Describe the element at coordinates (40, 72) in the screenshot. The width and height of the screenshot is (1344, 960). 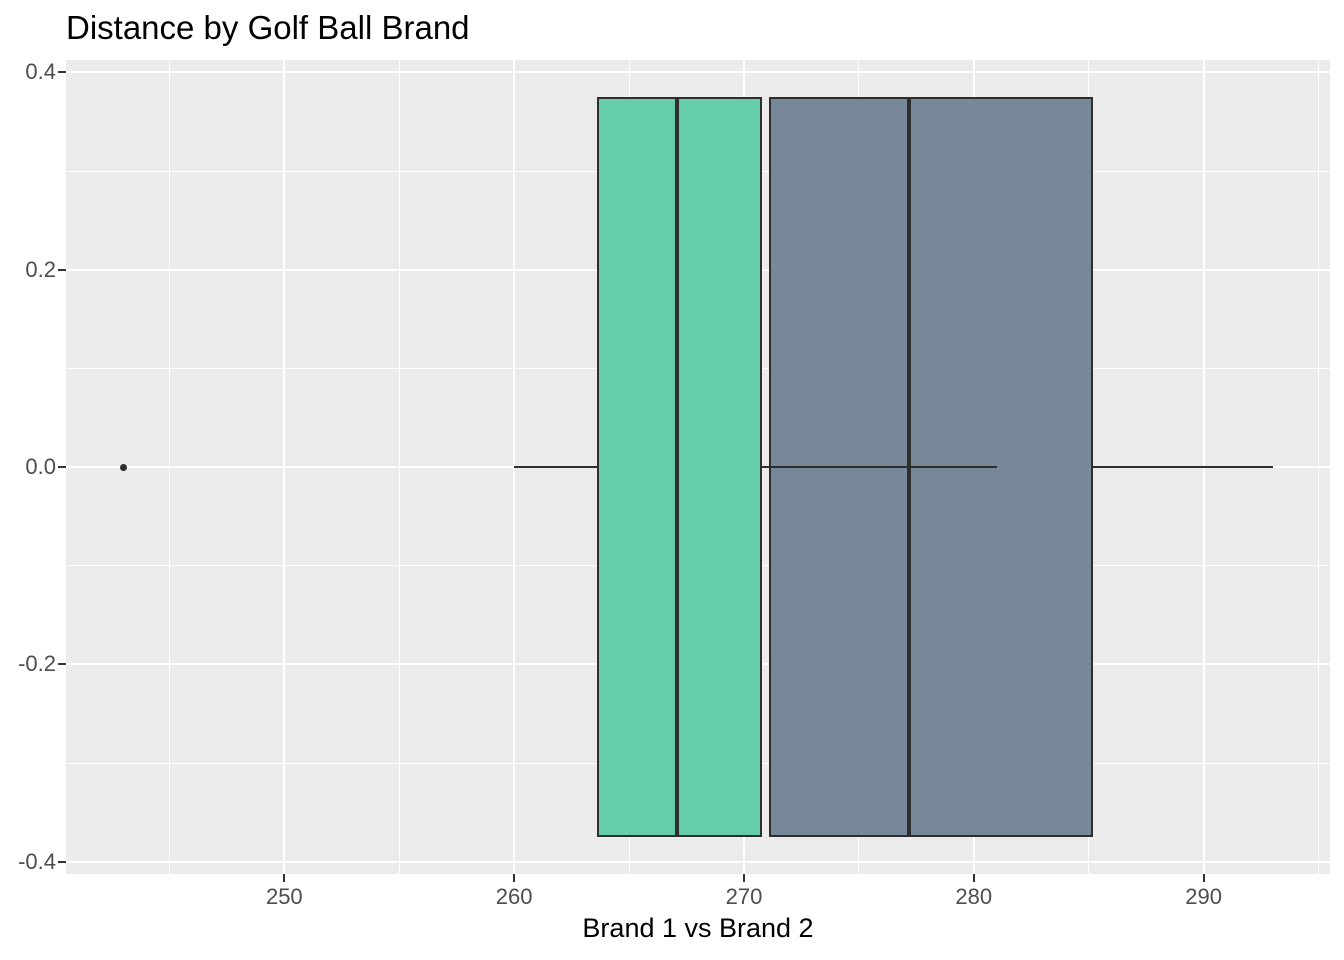
I see `y-tick-label: 0.4` at that location.